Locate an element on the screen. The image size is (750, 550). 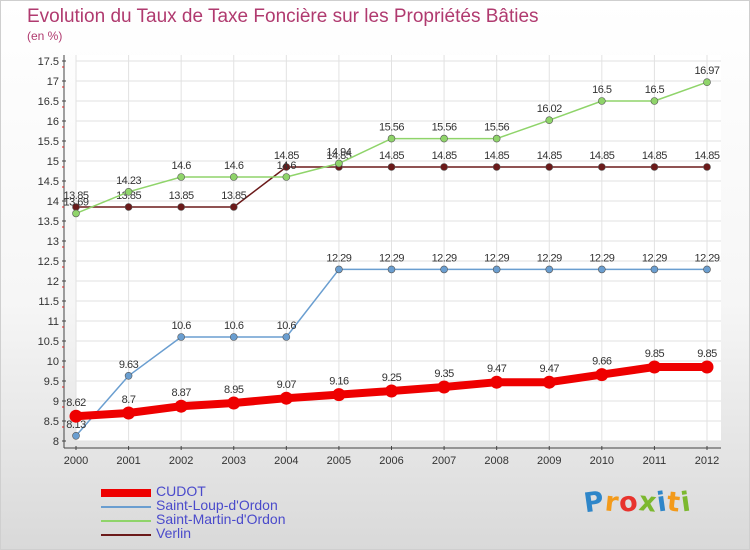
x-tick-label: 2012 is located at coordinates (707, 461).